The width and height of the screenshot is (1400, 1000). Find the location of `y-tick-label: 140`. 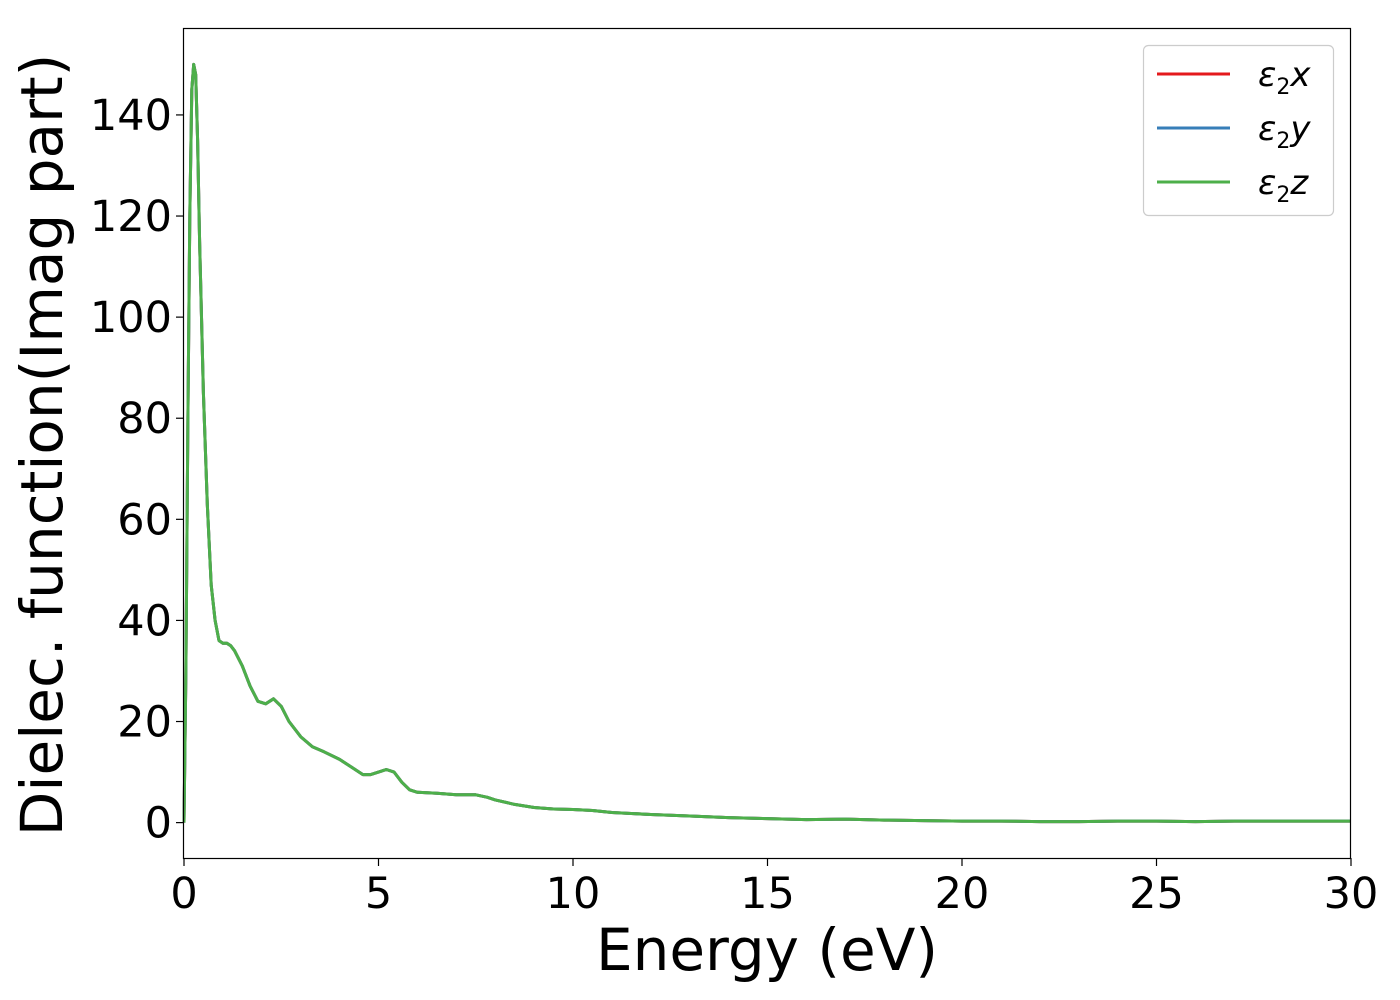

y-tick-label: 140 is located at coordinates (131, 116).